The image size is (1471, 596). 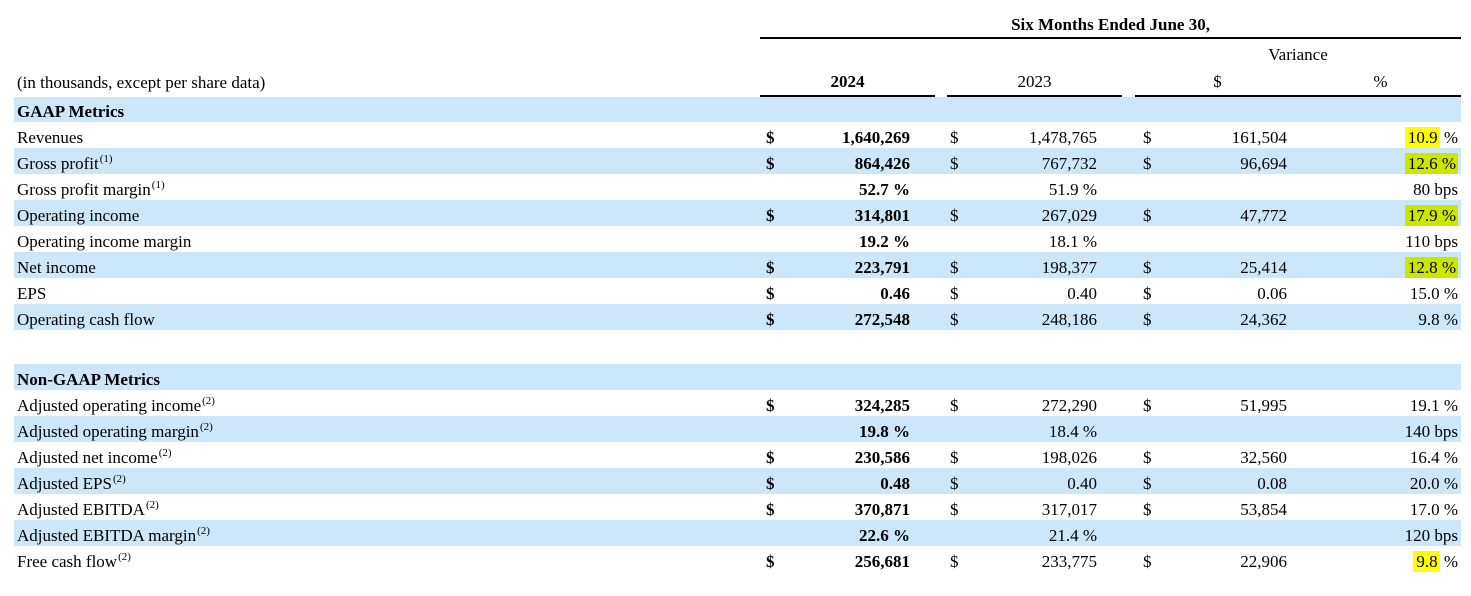 What do you see at coordinates (1263, 457) in the screenshot?
I see `value-variance-dollar: 32,560` at bounding box center [1263, 457].